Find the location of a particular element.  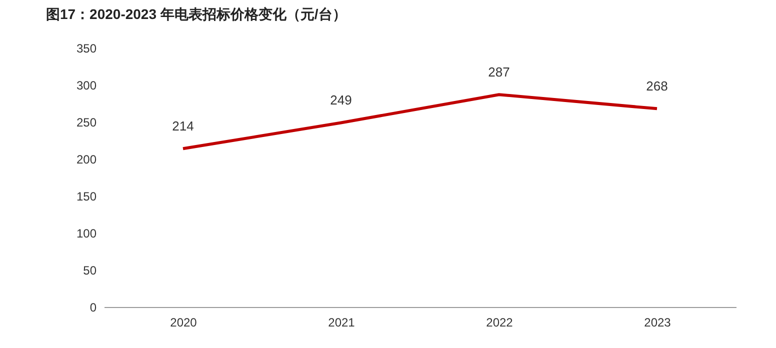

data-label: 214 is located at coordinates (183, 126).